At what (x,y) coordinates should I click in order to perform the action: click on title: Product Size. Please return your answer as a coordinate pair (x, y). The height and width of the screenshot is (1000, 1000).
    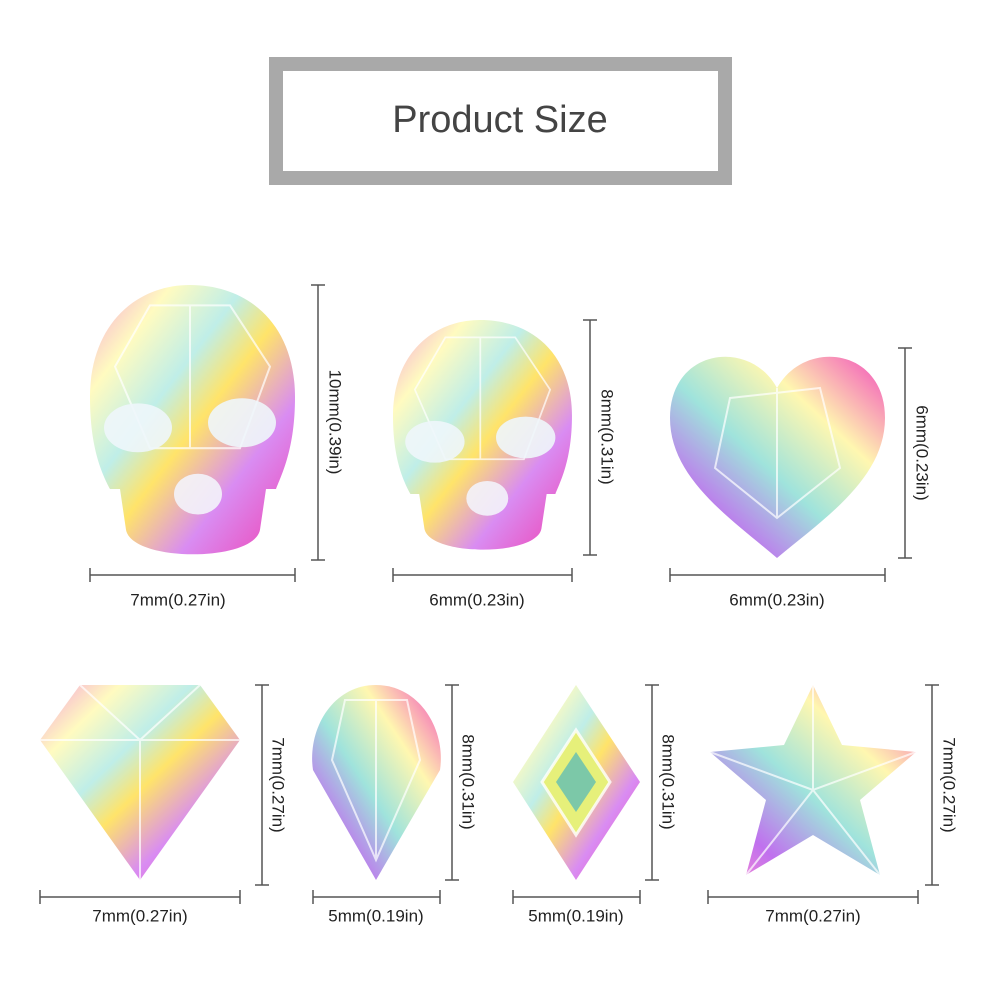
    Looking at the image, I should click on (499, 120).